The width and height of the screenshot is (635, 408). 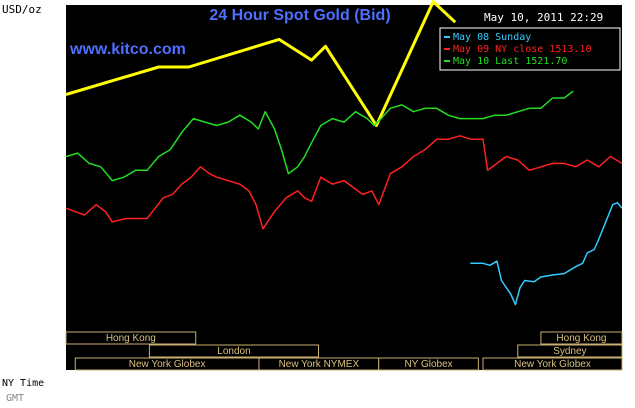 What do you see at coordinates (543, 17) in the screenshot?
I see `timestamp: May 10, 2011 22:29` at bounding box center [543, 17].